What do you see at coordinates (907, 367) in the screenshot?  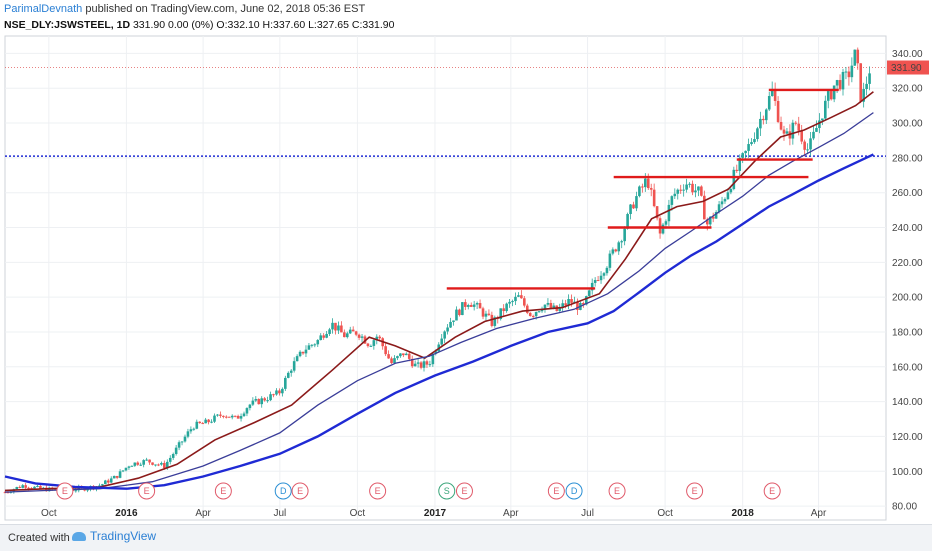 I see `y-tick-label: 160.00` at bounding box center [907, 367].